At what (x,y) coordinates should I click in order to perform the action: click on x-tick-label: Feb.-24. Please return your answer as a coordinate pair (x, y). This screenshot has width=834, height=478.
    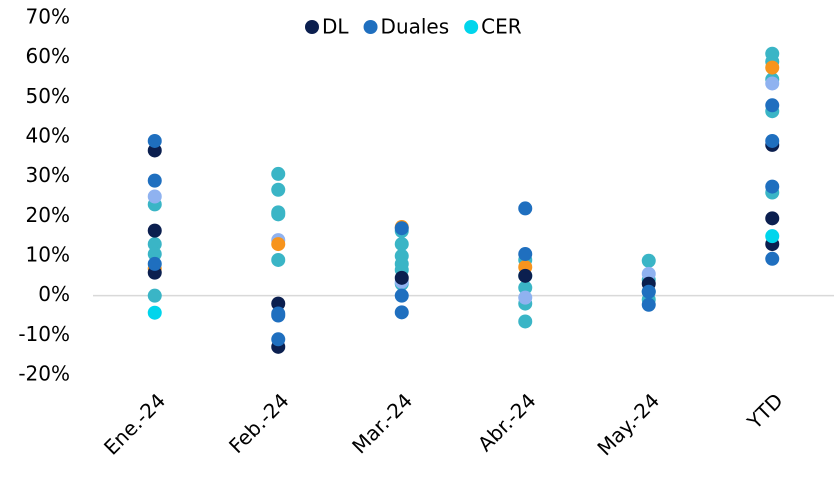
    Looking at the image, I should click on (259, 423).